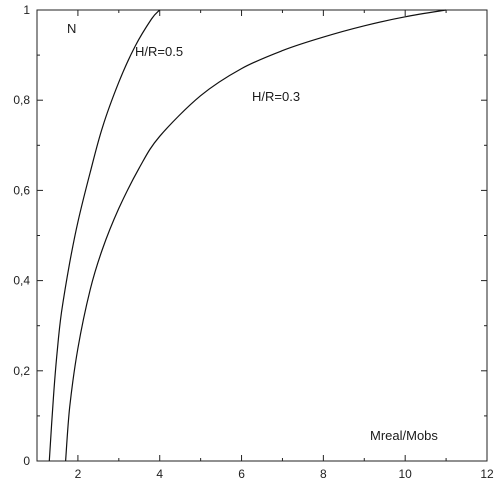 The width and height of the screenshot is (497, 485). I want to click on y-tick-label: 0,2, so click(21, 371).